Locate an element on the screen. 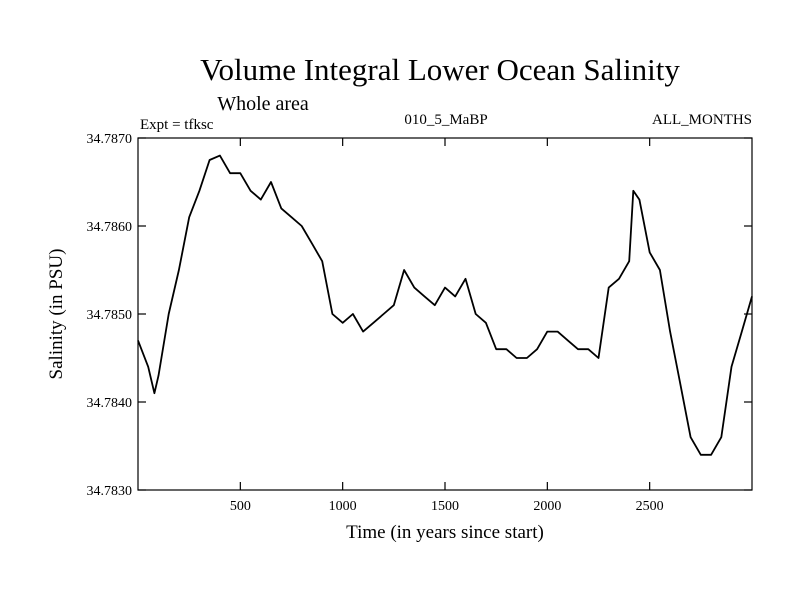 The width and height of the screenshot is (800, 600). y-tick-label: 34.7850 is located at coordinates (110, 315).